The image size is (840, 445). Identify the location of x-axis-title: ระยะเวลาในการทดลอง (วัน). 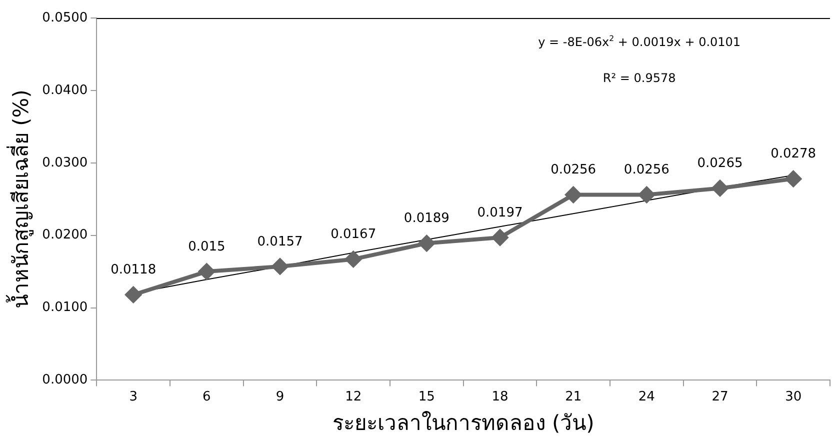
(463, 422).